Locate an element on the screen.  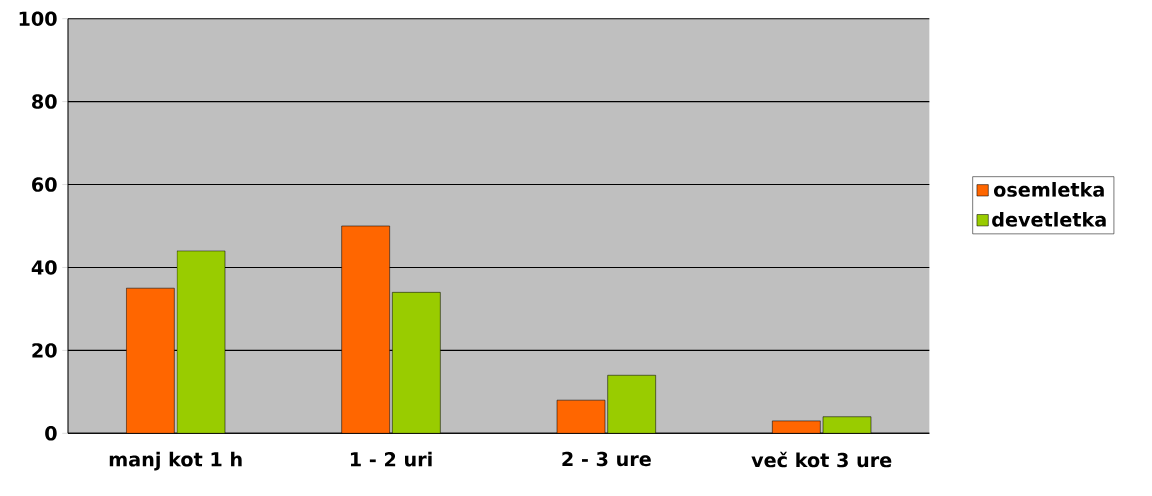
x-tick-label: manj kot 1 h is located at coordinates (175, 461).